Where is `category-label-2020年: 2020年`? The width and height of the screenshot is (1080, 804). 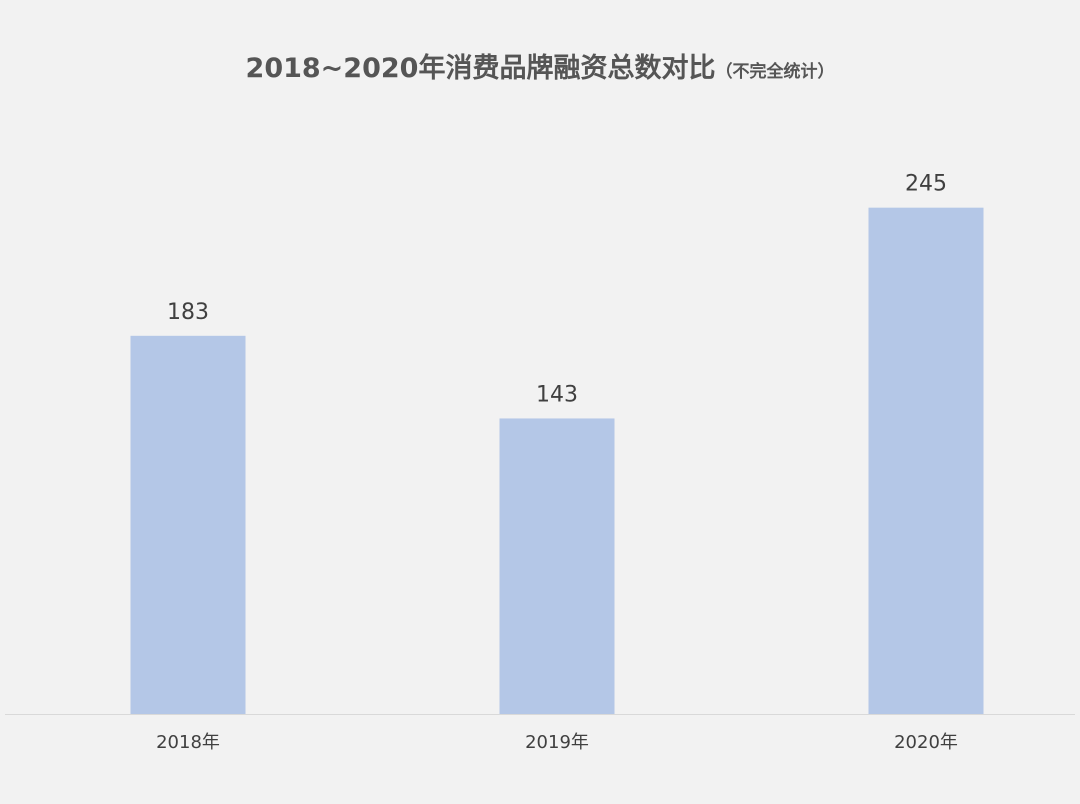
category-label-2020年: 2020年 is located at coordinates (926, 742).